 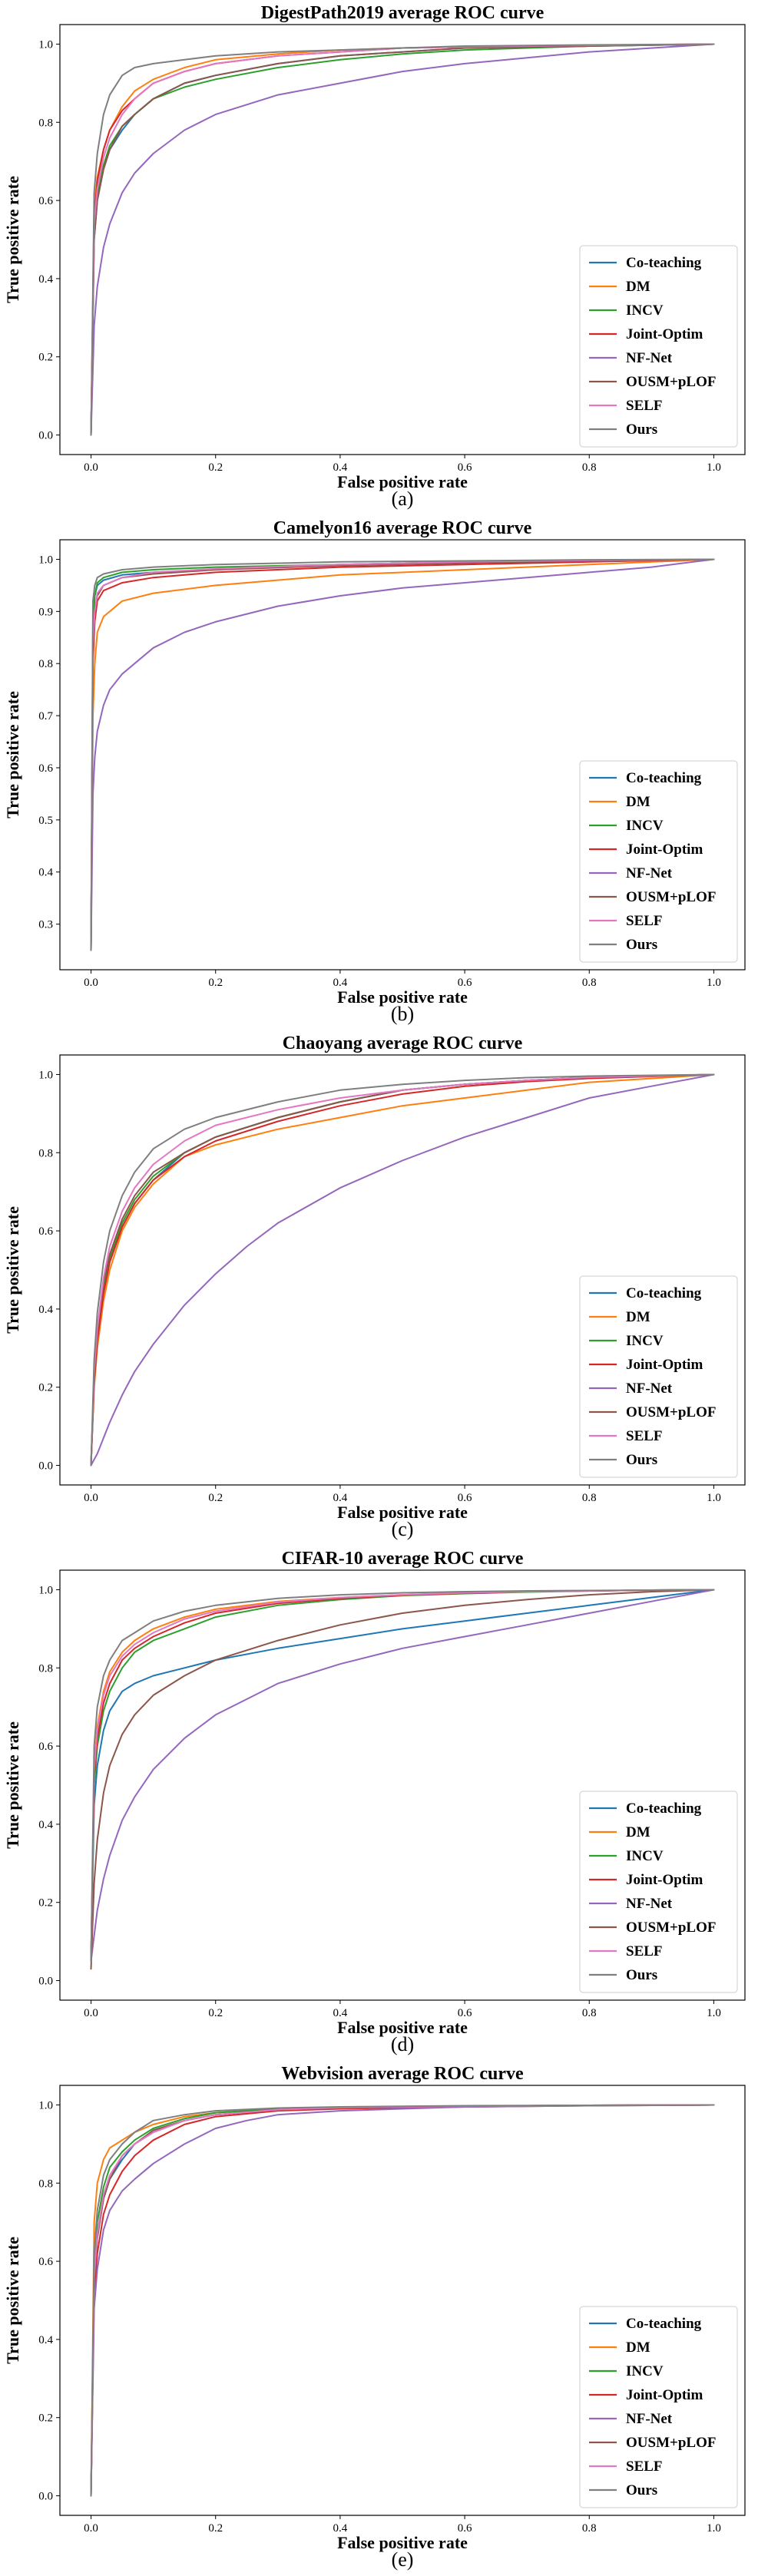 I want to click on y-tick-label: 0.5, so click(x=45, y=821).